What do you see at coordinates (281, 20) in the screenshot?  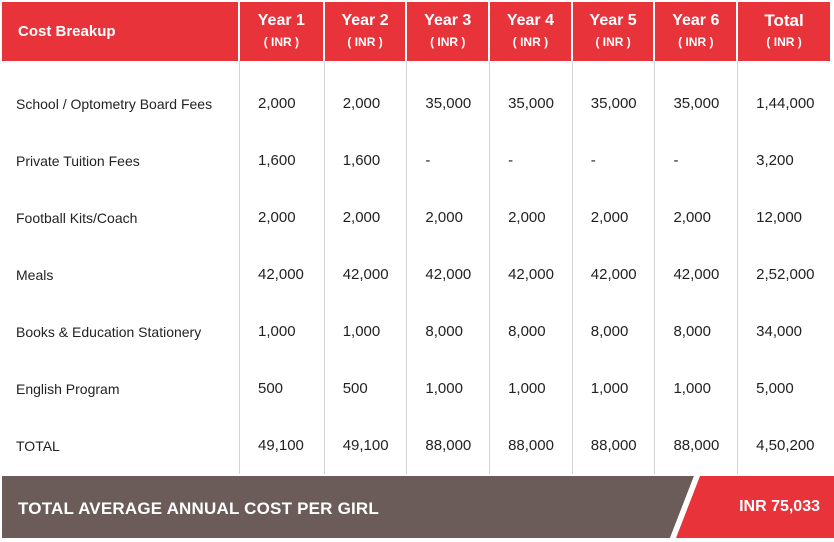 I see `column-header-label: Year 1` at bounding box center [281, 20].